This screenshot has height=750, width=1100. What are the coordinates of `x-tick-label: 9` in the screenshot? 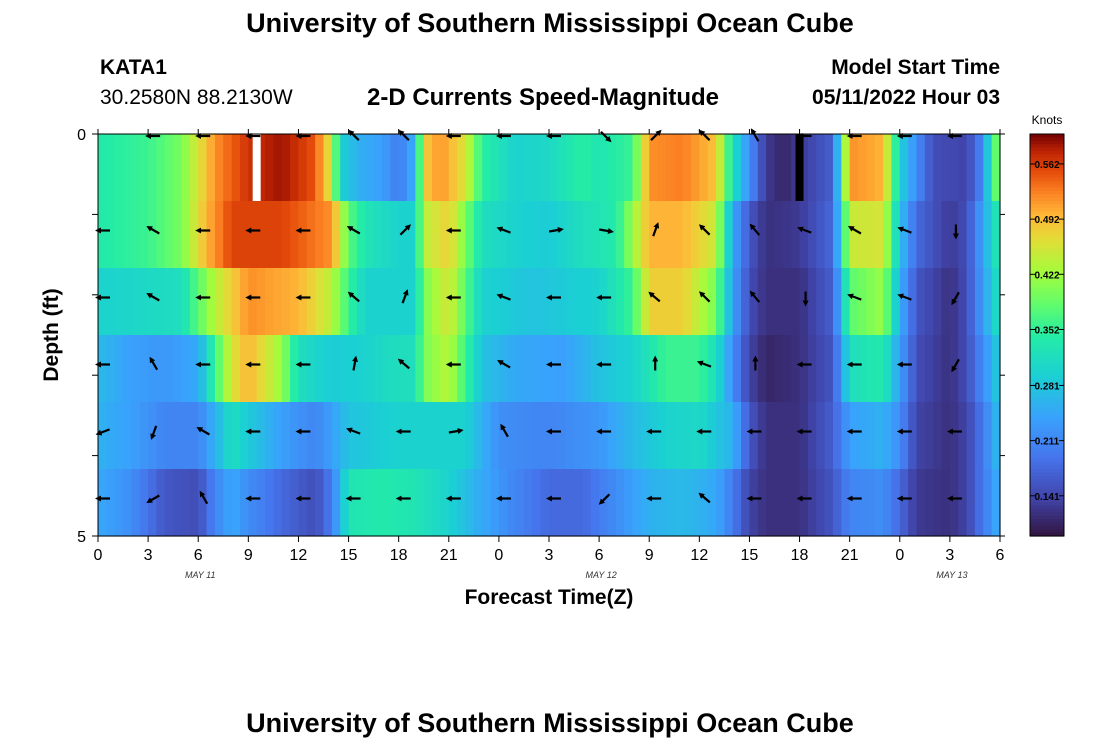 It's located at (649, 555).